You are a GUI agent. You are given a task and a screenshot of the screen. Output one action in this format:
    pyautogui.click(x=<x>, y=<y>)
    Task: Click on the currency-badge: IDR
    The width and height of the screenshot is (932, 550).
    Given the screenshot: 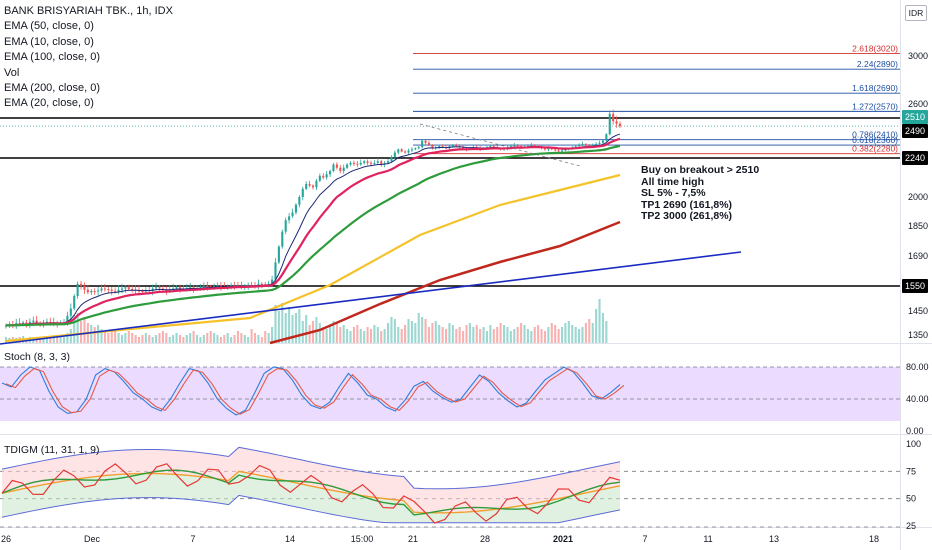 What is the action you would take?
    pyautogui.click(x=916, y=13)
    